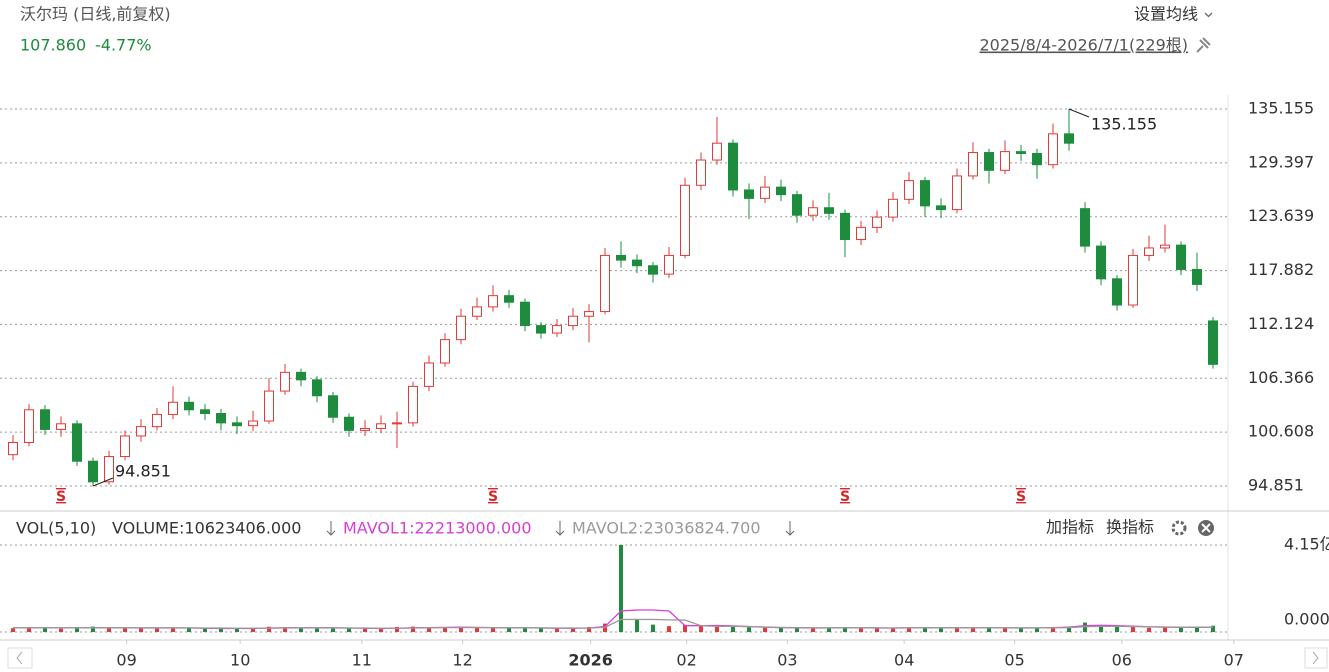  Describe the element at coordinates (1130, 527) in the screenshot. I see `switch-indicator: 换指标` at that location.